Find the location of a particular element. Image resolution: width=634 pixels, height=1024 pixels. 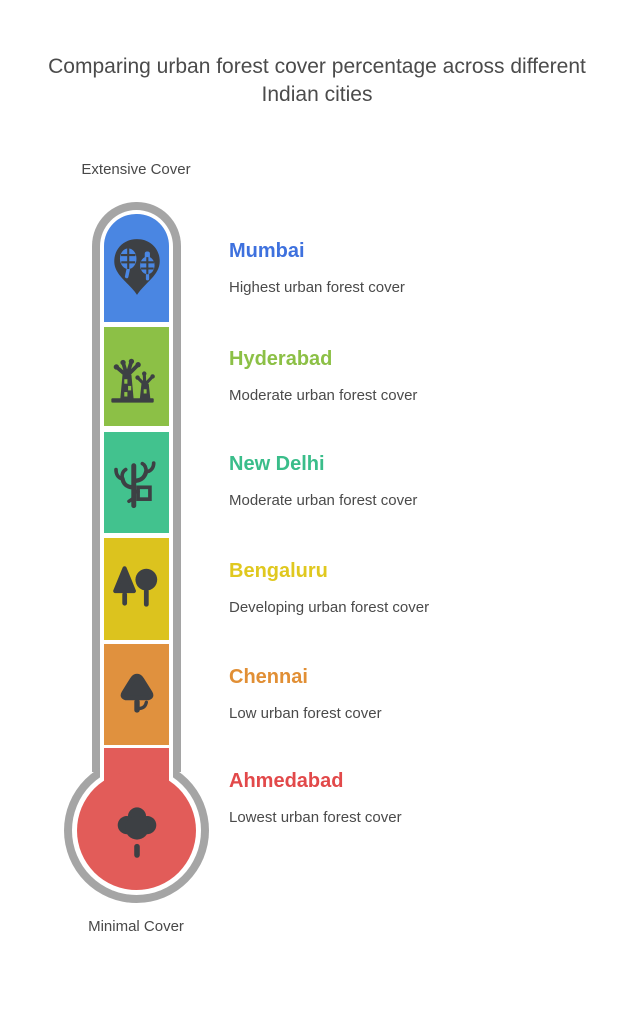

segment-new-delhi is located at coordinates (136, 482).